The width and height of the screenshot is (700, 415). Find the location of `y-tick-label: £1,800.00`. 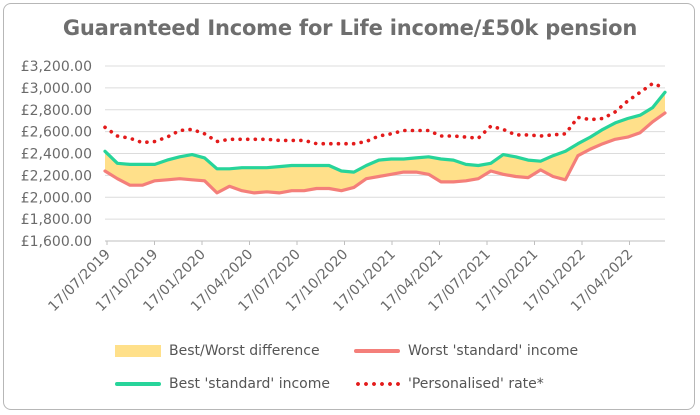

y-tick-label: £1,800.00 is located at coordinates (56, 220).